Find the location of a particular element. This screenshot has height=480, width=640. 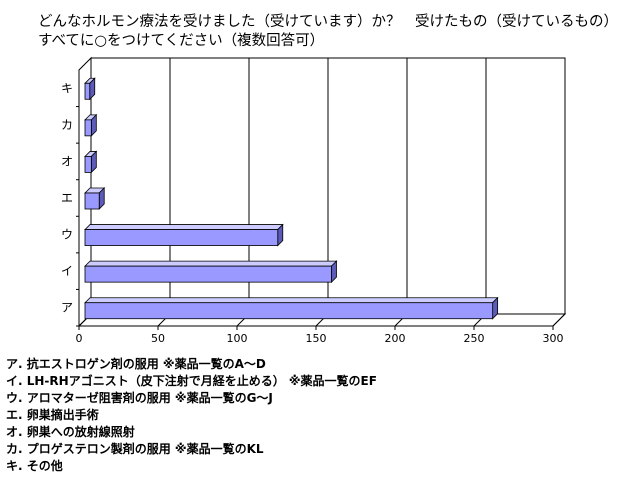

x-tick-label: 50 is located at coordinates (158, 338).